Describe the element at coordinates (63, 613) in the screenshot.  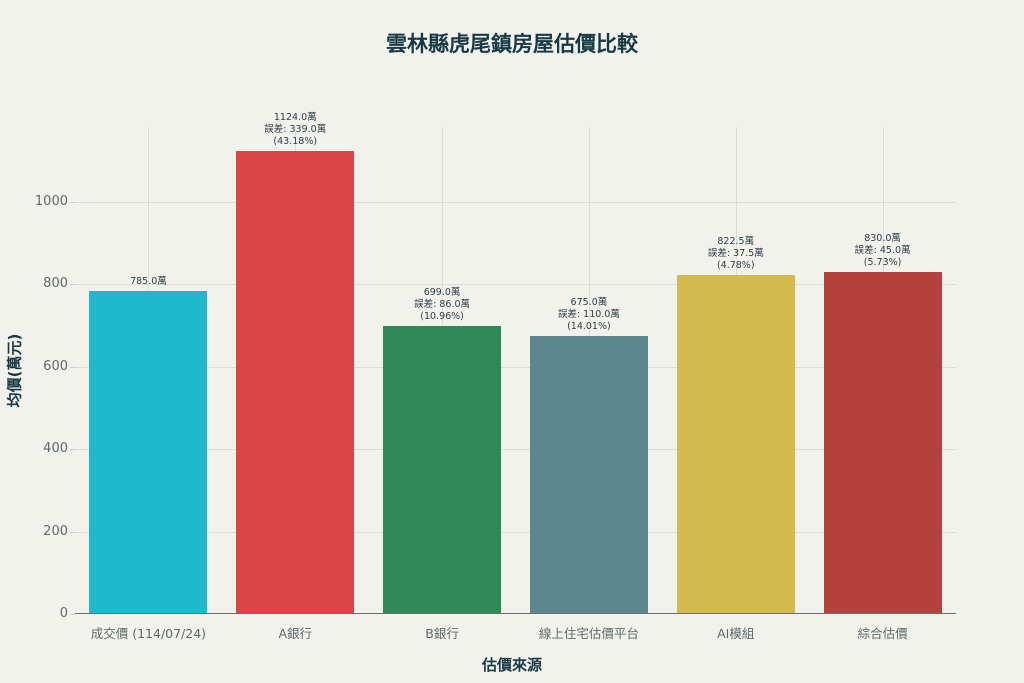
I see `y-tick-label: 0` at that location.